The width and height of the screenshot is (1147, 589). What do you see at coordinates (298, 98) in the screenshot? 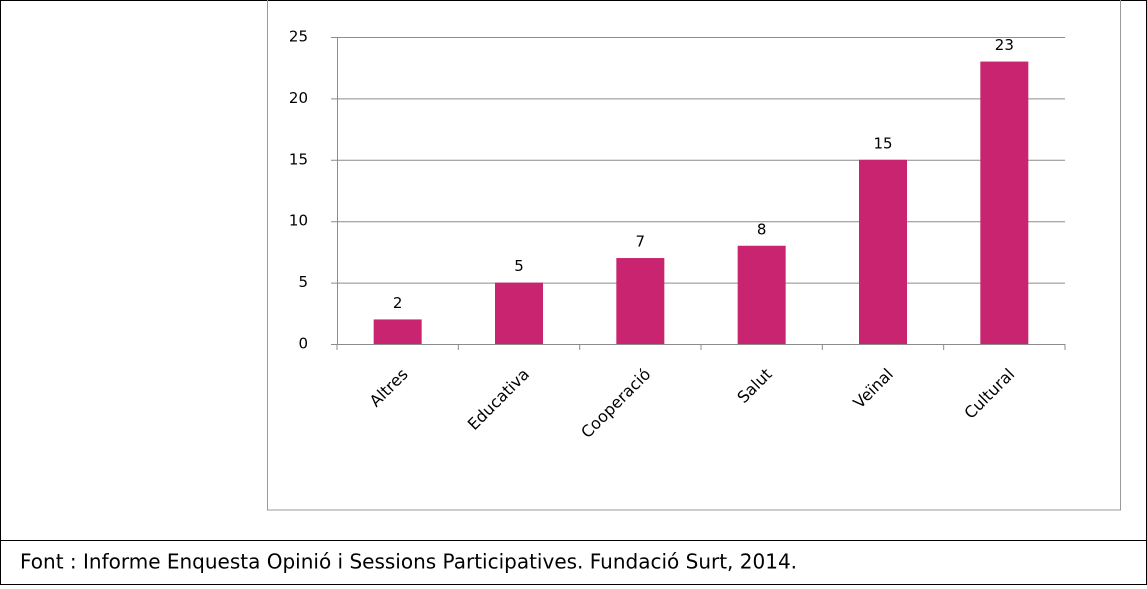
I see `y-tick-label: 20` at bounding box center [298, 98].